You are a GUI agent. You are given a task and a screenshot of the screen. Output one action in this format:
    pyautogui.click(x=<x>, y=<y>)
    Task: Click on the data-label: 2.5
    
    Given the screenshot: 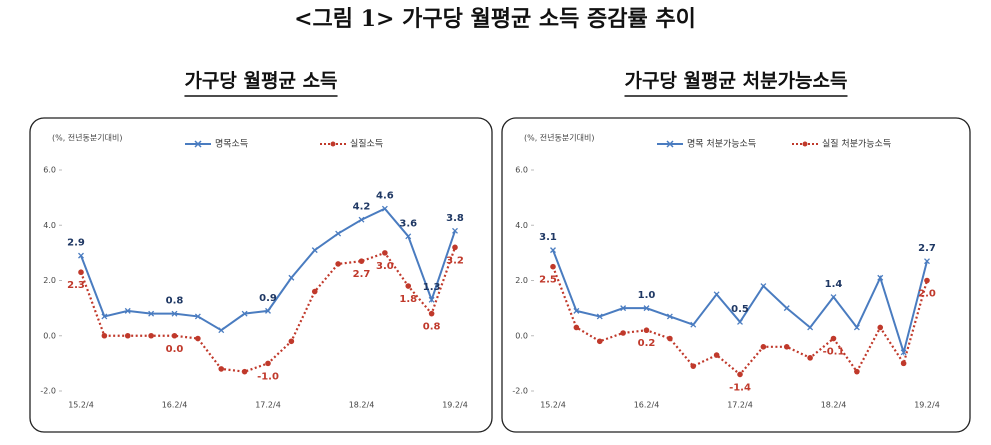 What is the action you would take?
    pyautogui.click(x=548, y=280)
    